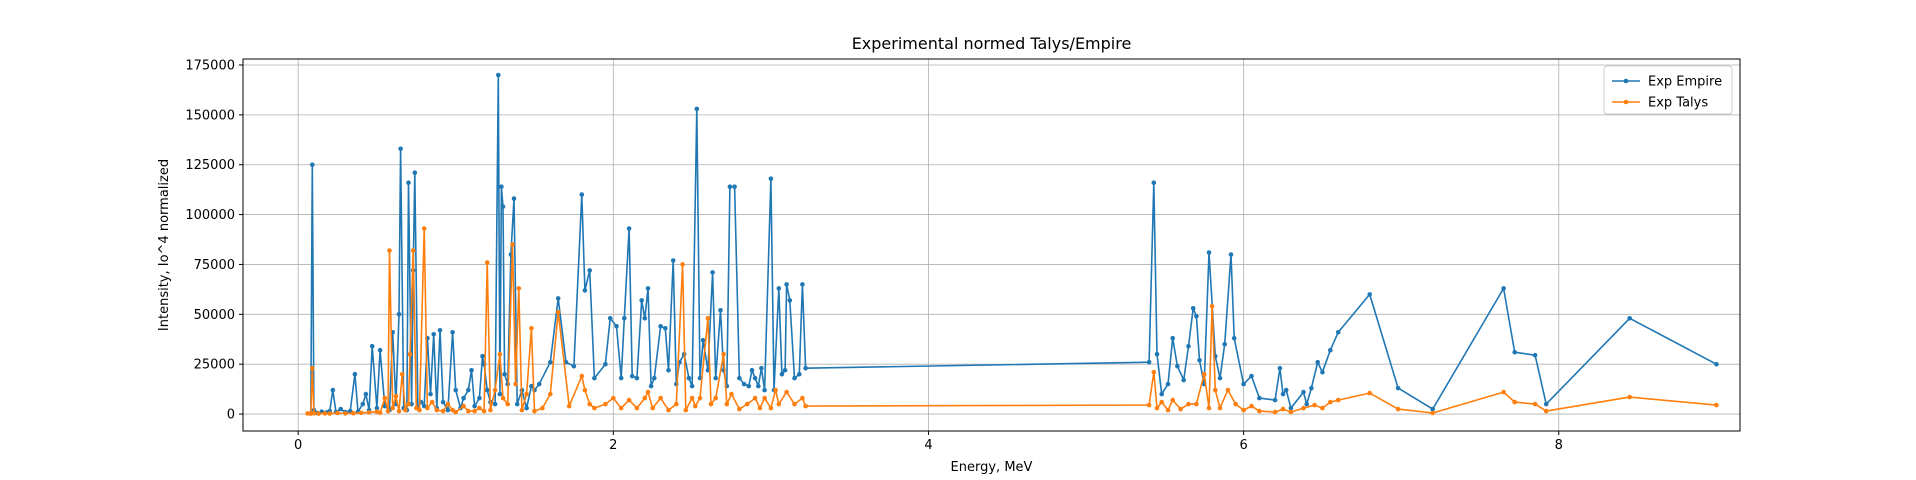  What do you see at coordinates (214, 315) in the screenshot?
I see `y-tick-label: 50000` at bounding box center [214, 315].